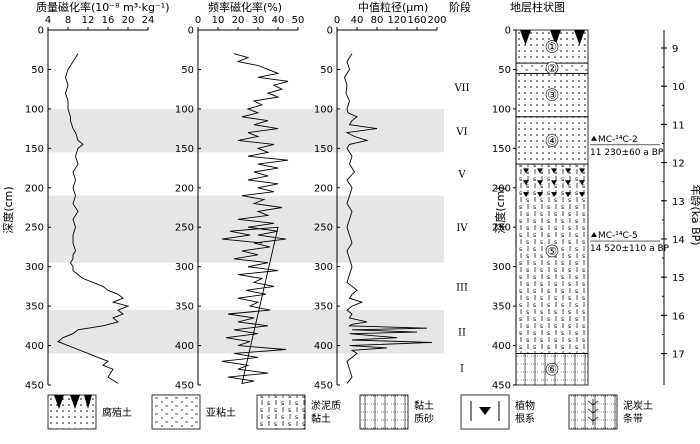  Describe the element at coordinates (323, 386) in the screenshot. I see `depth-tick-label: 450` at that location.